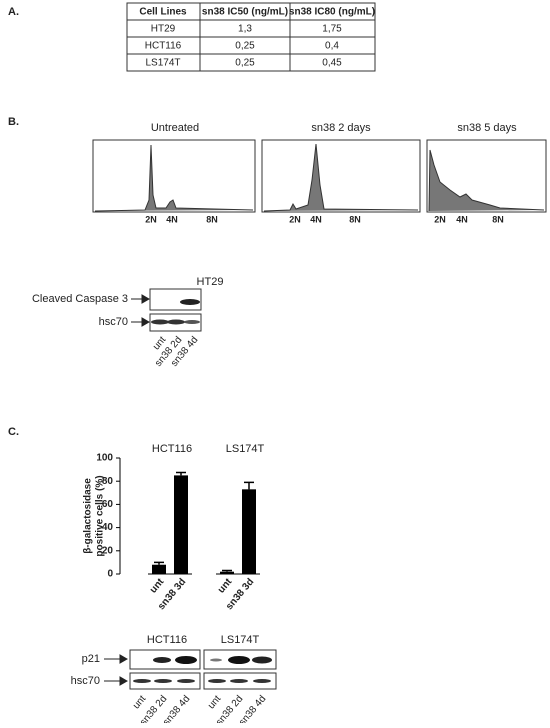 Image resolution: width=550 pixels, height=728 pixels. Describe the element at coordinates (332, 46) in the screenshot. I see `table-cell: 0,4` at that location.